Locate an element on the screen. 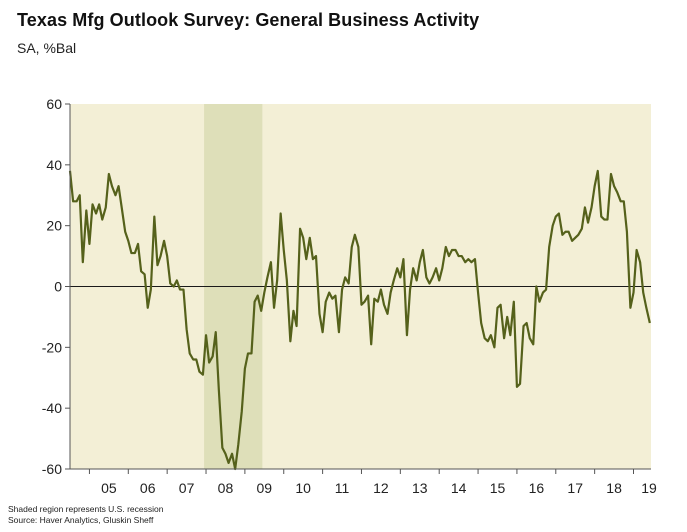  y-tick-label: -20 is located at coordinates (52, 347).